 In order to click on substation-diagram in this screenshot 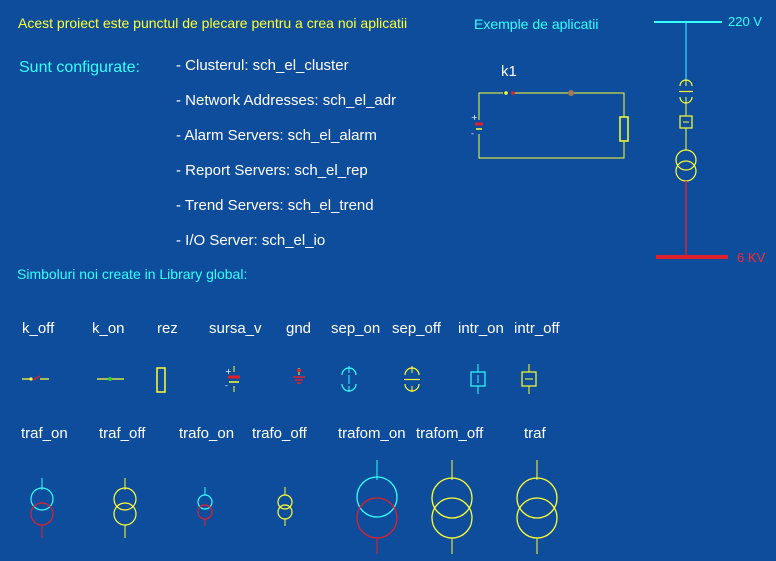, I will do `click(691, 140)`.